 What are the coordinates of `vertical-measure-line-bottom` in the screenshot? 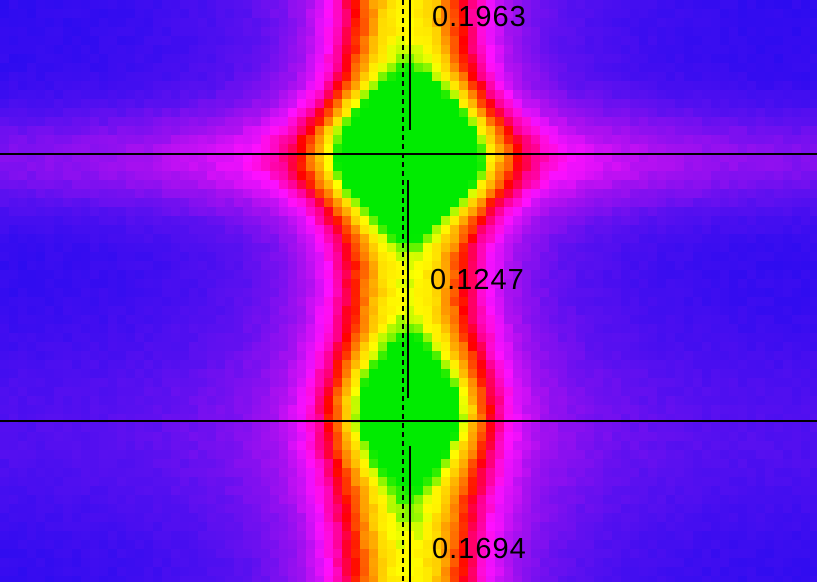 It's located at (410, 514).